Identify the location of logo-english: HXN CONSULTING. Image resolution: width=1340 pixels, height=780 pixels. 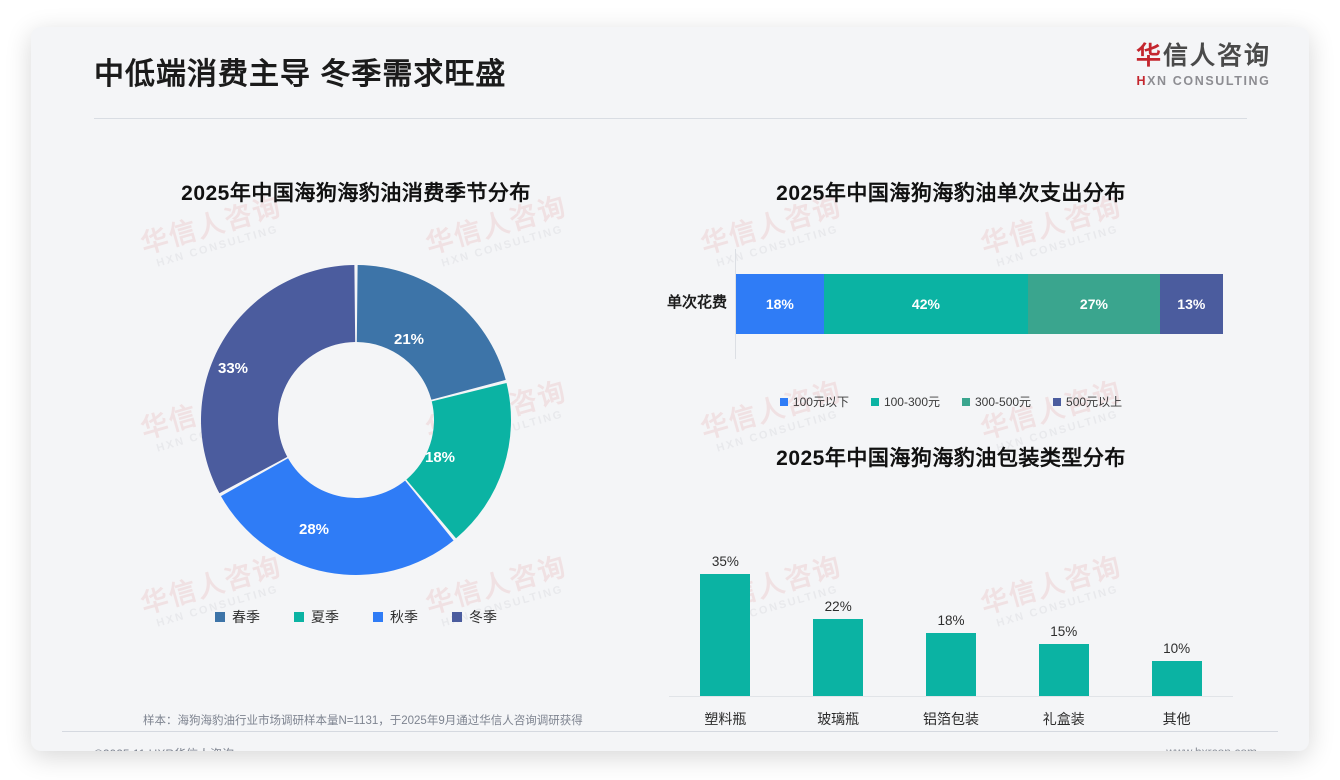
(1203, 81).